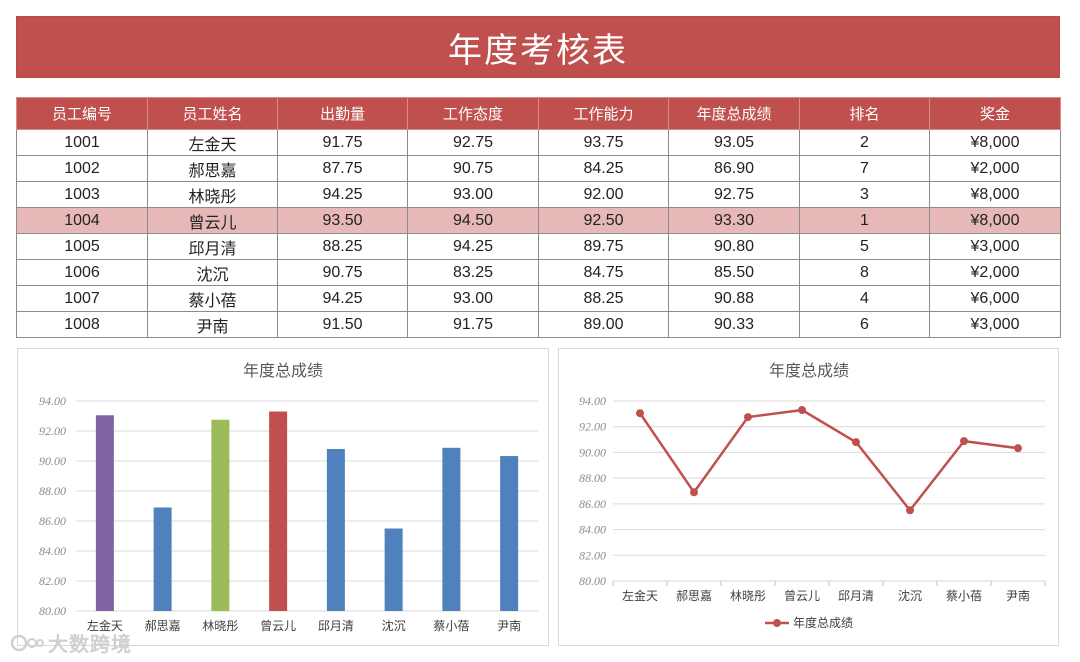 This screenshot has width=1080, height=662. I want to click on table-cell: 林晓彤, so click(212, 194).